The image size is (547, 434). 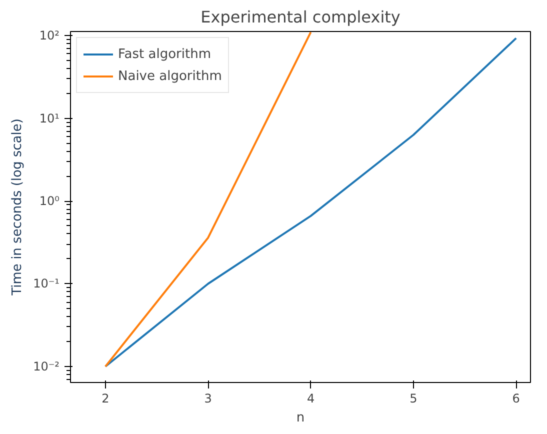 I want to click on legend-label: Naive algorithm, so click(x=170, y=76).